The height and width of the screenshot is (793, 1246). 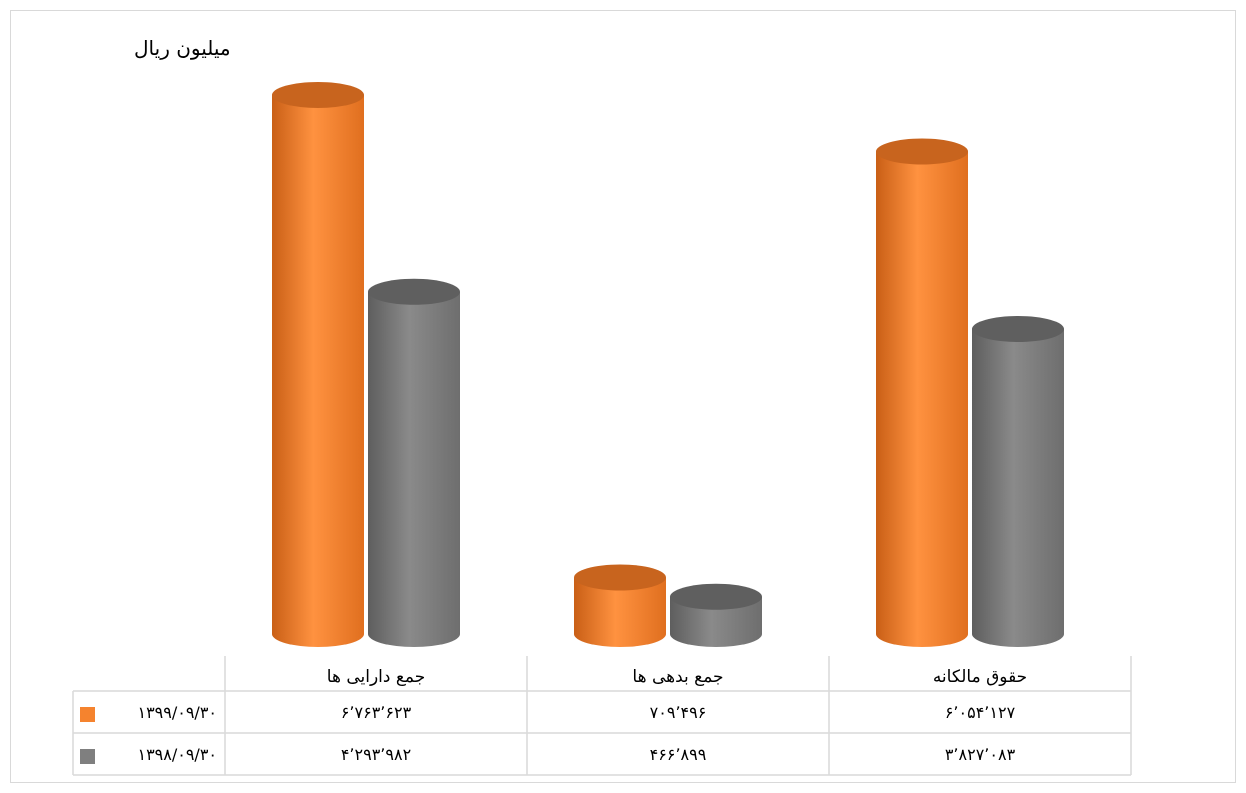 What do you see at coordinates (182, 48) in the screenshot?
I see `unit-label: میلیون ریال` at bounding box center [182, 48].